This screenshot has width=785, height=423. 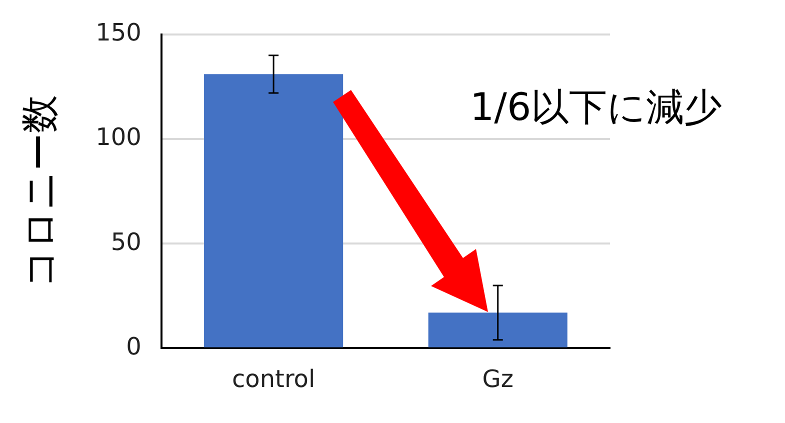 I want to click on x-tick-label: control, so click(x=274, y=378).